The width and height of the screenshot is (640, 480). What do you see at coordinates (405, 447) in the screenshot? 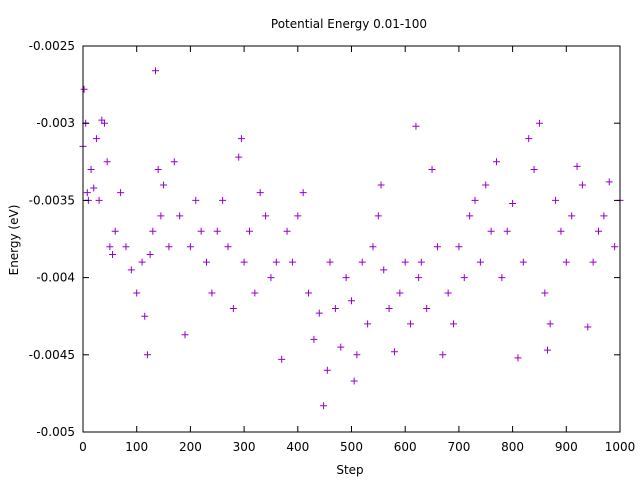
I see `x-tick-label: 600` at bounding box center [405, 447].